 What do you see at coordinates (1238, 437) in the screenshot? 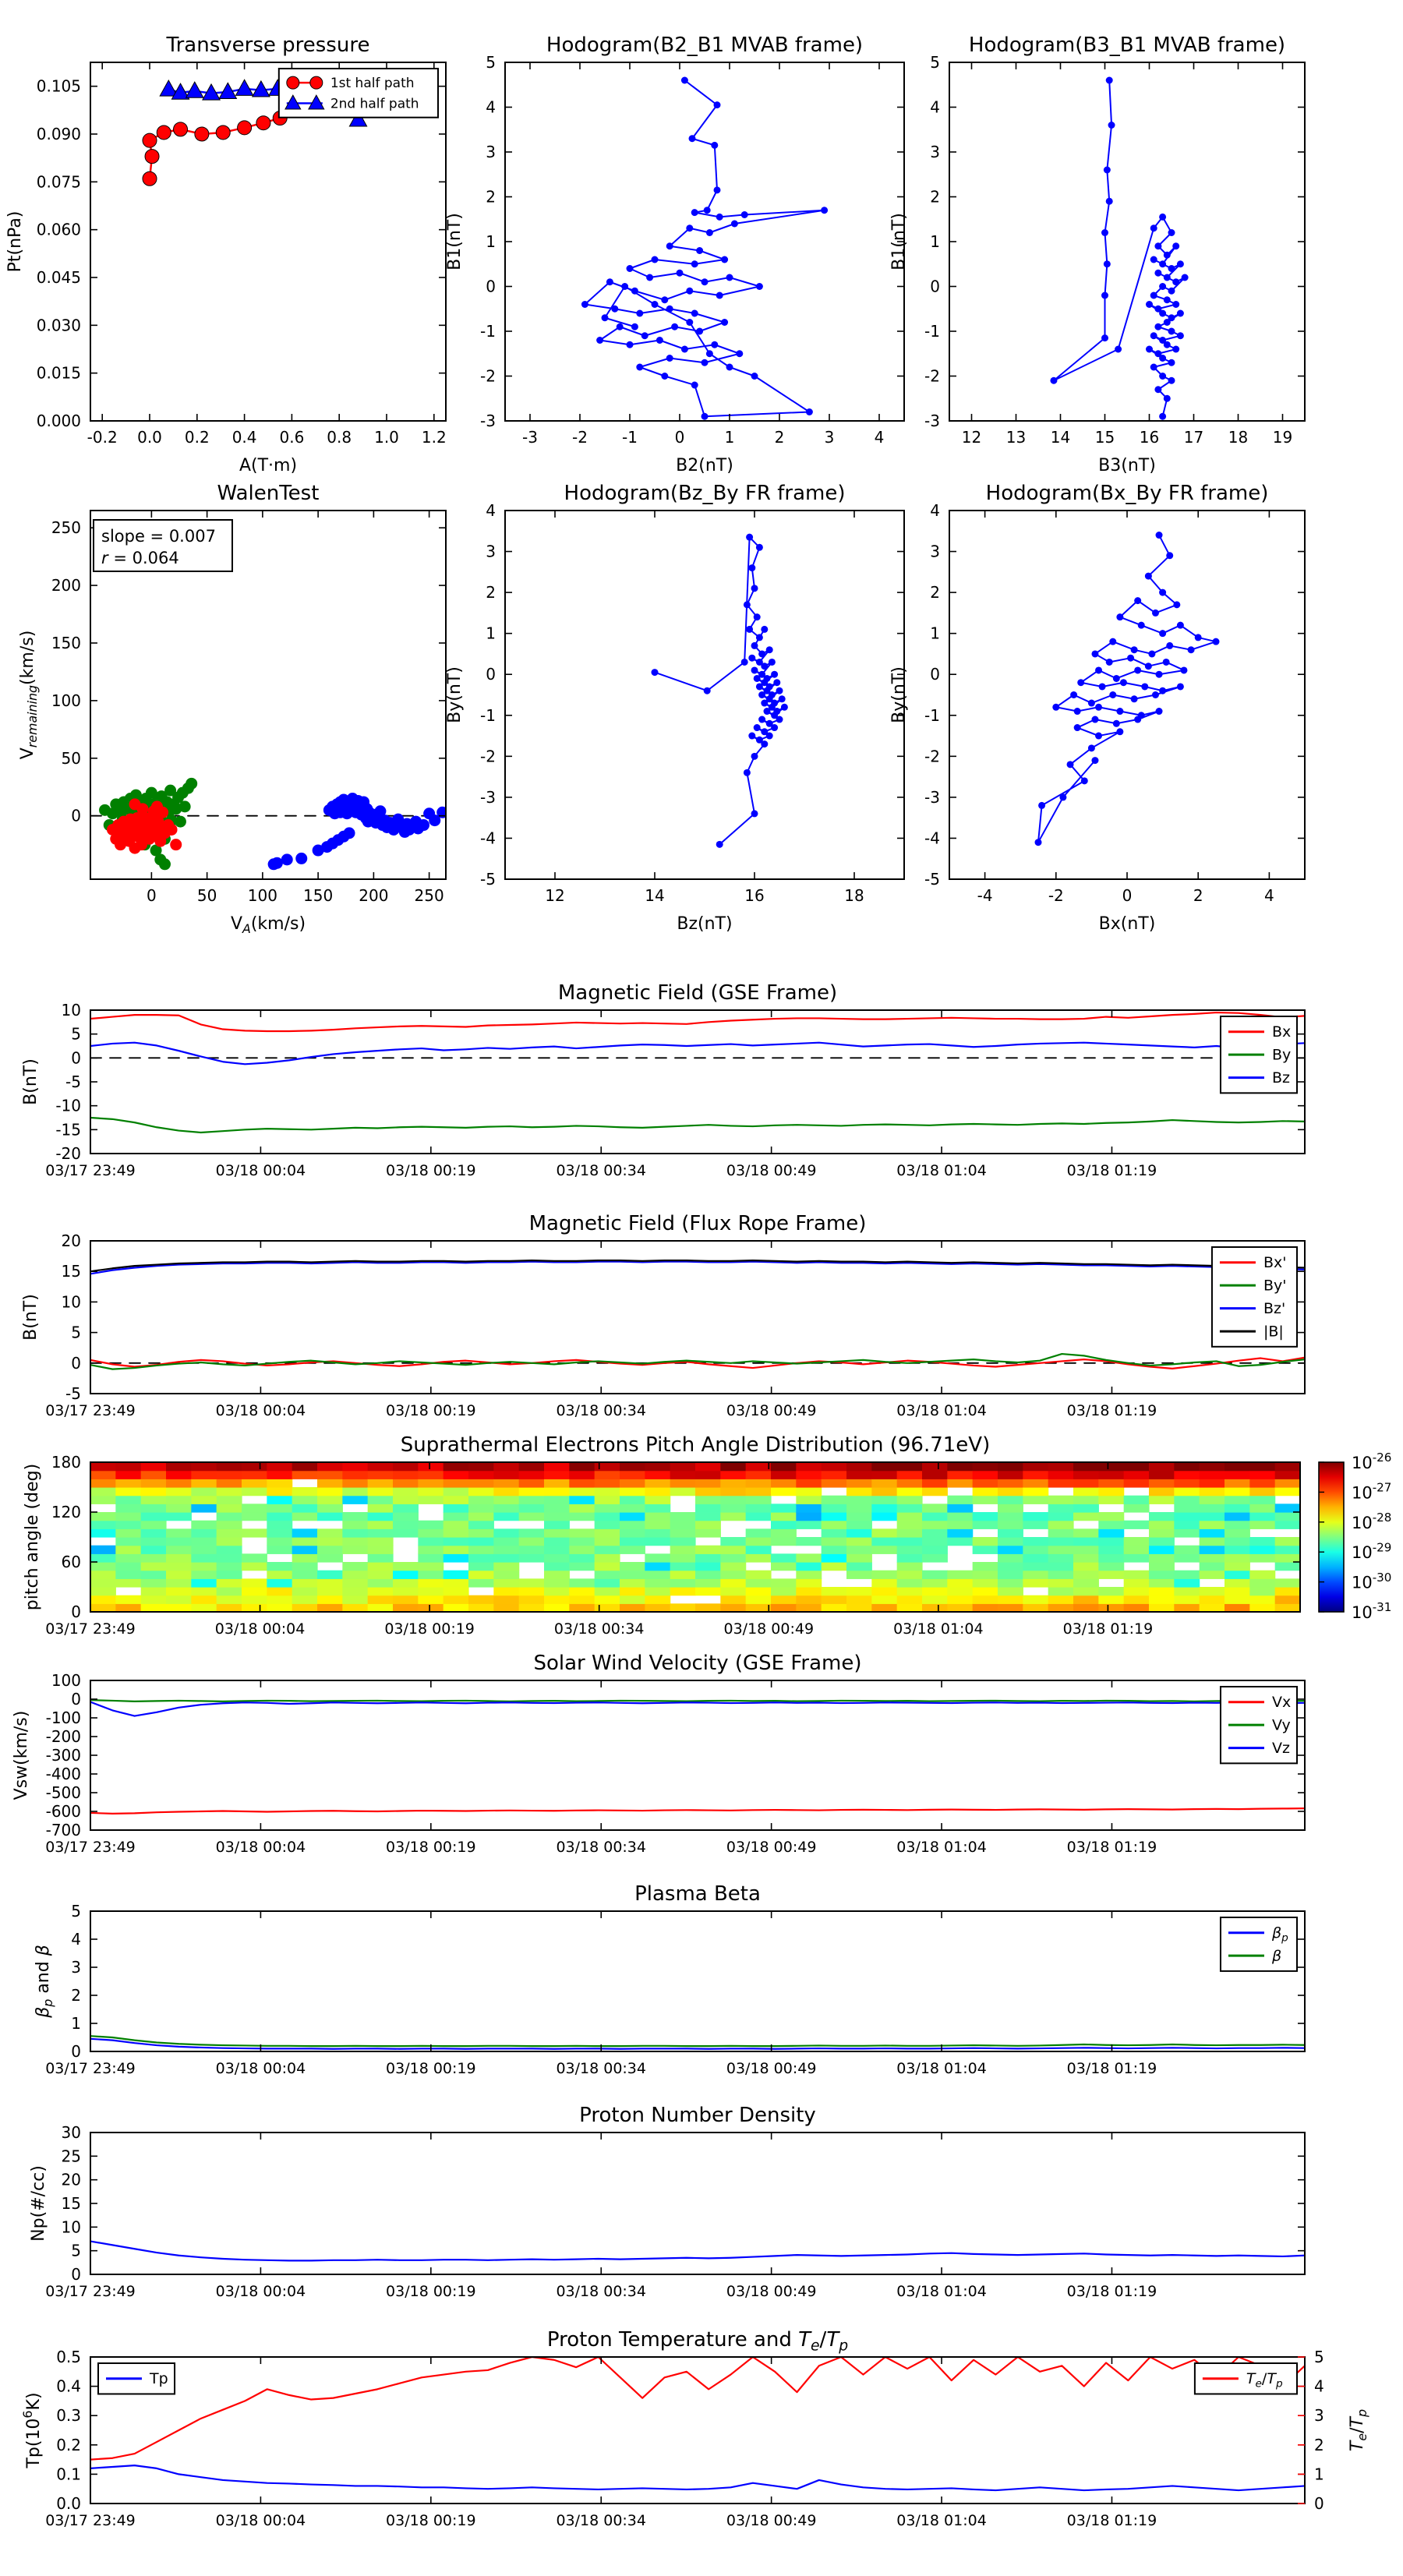
I see `svg-text: 18` at bounding box center [1238, 437].